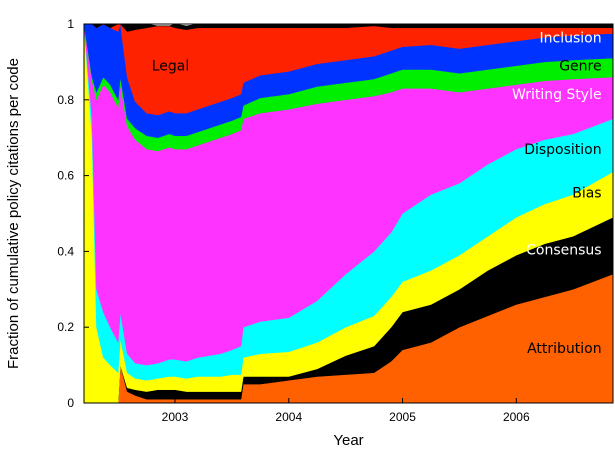 The width and height of the screenshot is (615, 451). What do you see at coordinates (563, 251) in the screenshot?
I see `series-label-consensus: Consensus` at bounding box center [563, 251].